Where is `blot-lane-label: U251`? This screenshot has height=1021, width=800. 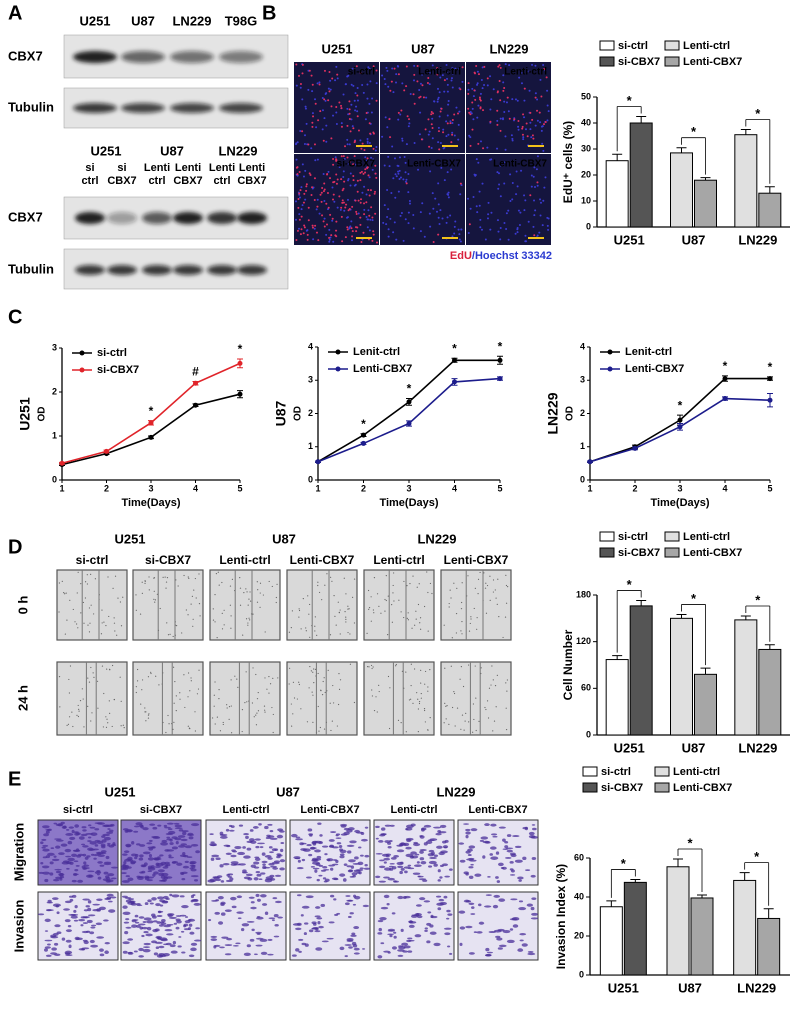 blot-lane-label: U251 is located at coordinates (94, 20).